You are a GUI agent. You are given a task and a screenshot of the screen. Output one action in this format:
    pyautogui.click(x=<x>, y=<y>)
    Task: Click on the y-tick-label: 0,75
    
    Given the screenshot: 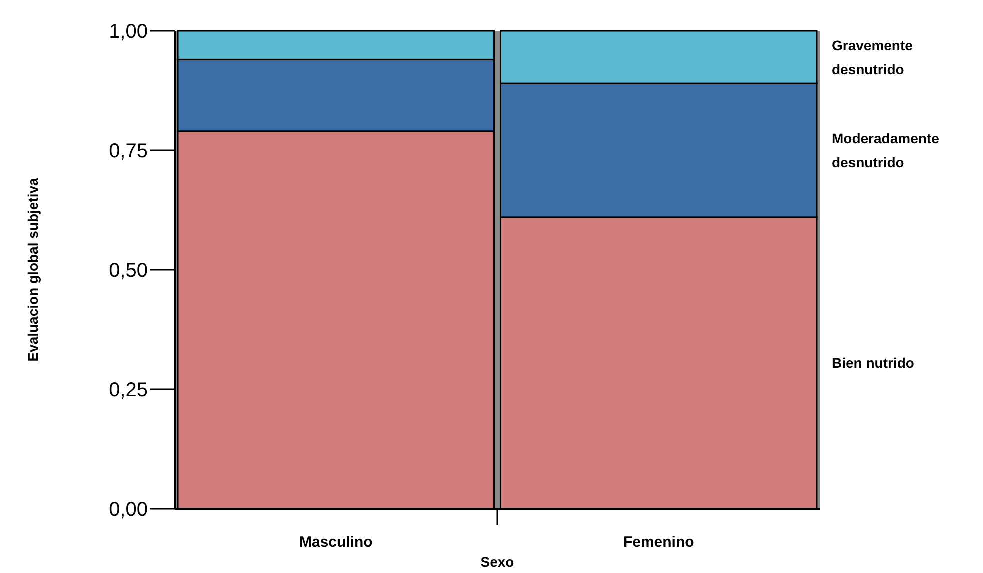 What is the action you would take?
    pyautogui.click(x=128, y=151)
    